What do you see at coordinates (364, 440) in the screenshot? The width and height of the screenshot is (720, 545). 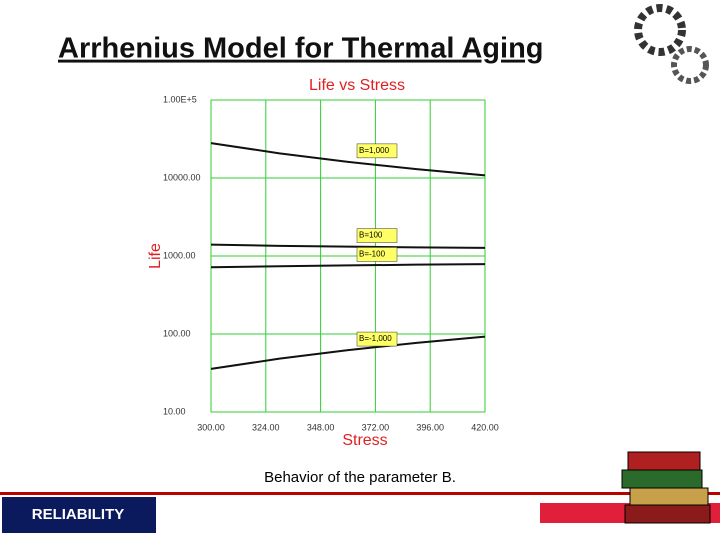 I see `x-axis-label: Stress` at bounding box center [364, 440].